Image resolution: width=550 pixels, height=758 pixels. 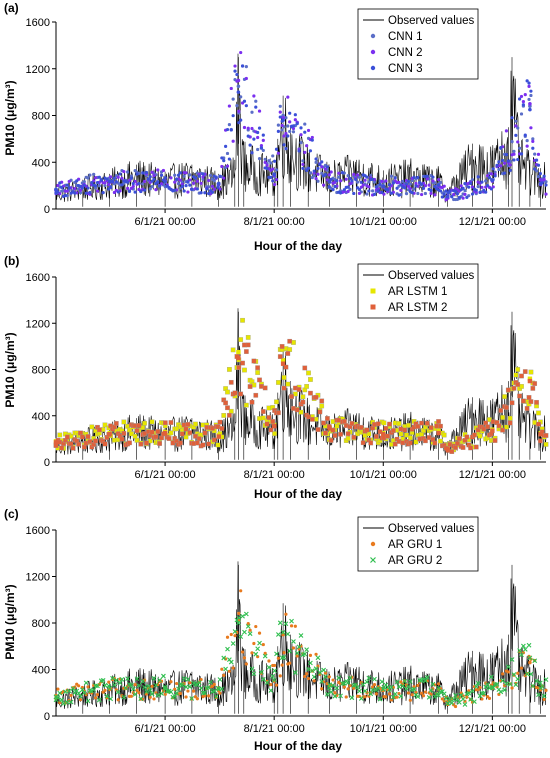 What do you see at coordinates (165, 222) in the screenshot?
I see `x-tick-label: 6/1/21 00:00` at bounding box center [165, 222].